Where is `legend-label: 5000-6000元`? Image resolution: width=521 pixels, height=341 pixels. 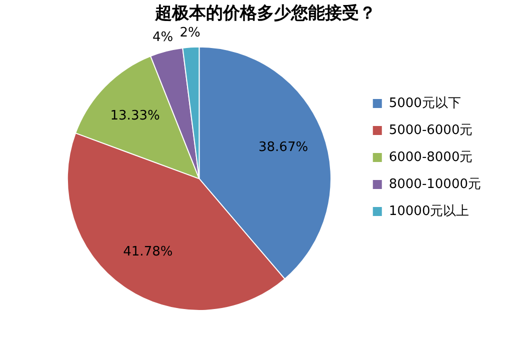 legend-label: 5000-6000元 is located at coordinates (430, 130).